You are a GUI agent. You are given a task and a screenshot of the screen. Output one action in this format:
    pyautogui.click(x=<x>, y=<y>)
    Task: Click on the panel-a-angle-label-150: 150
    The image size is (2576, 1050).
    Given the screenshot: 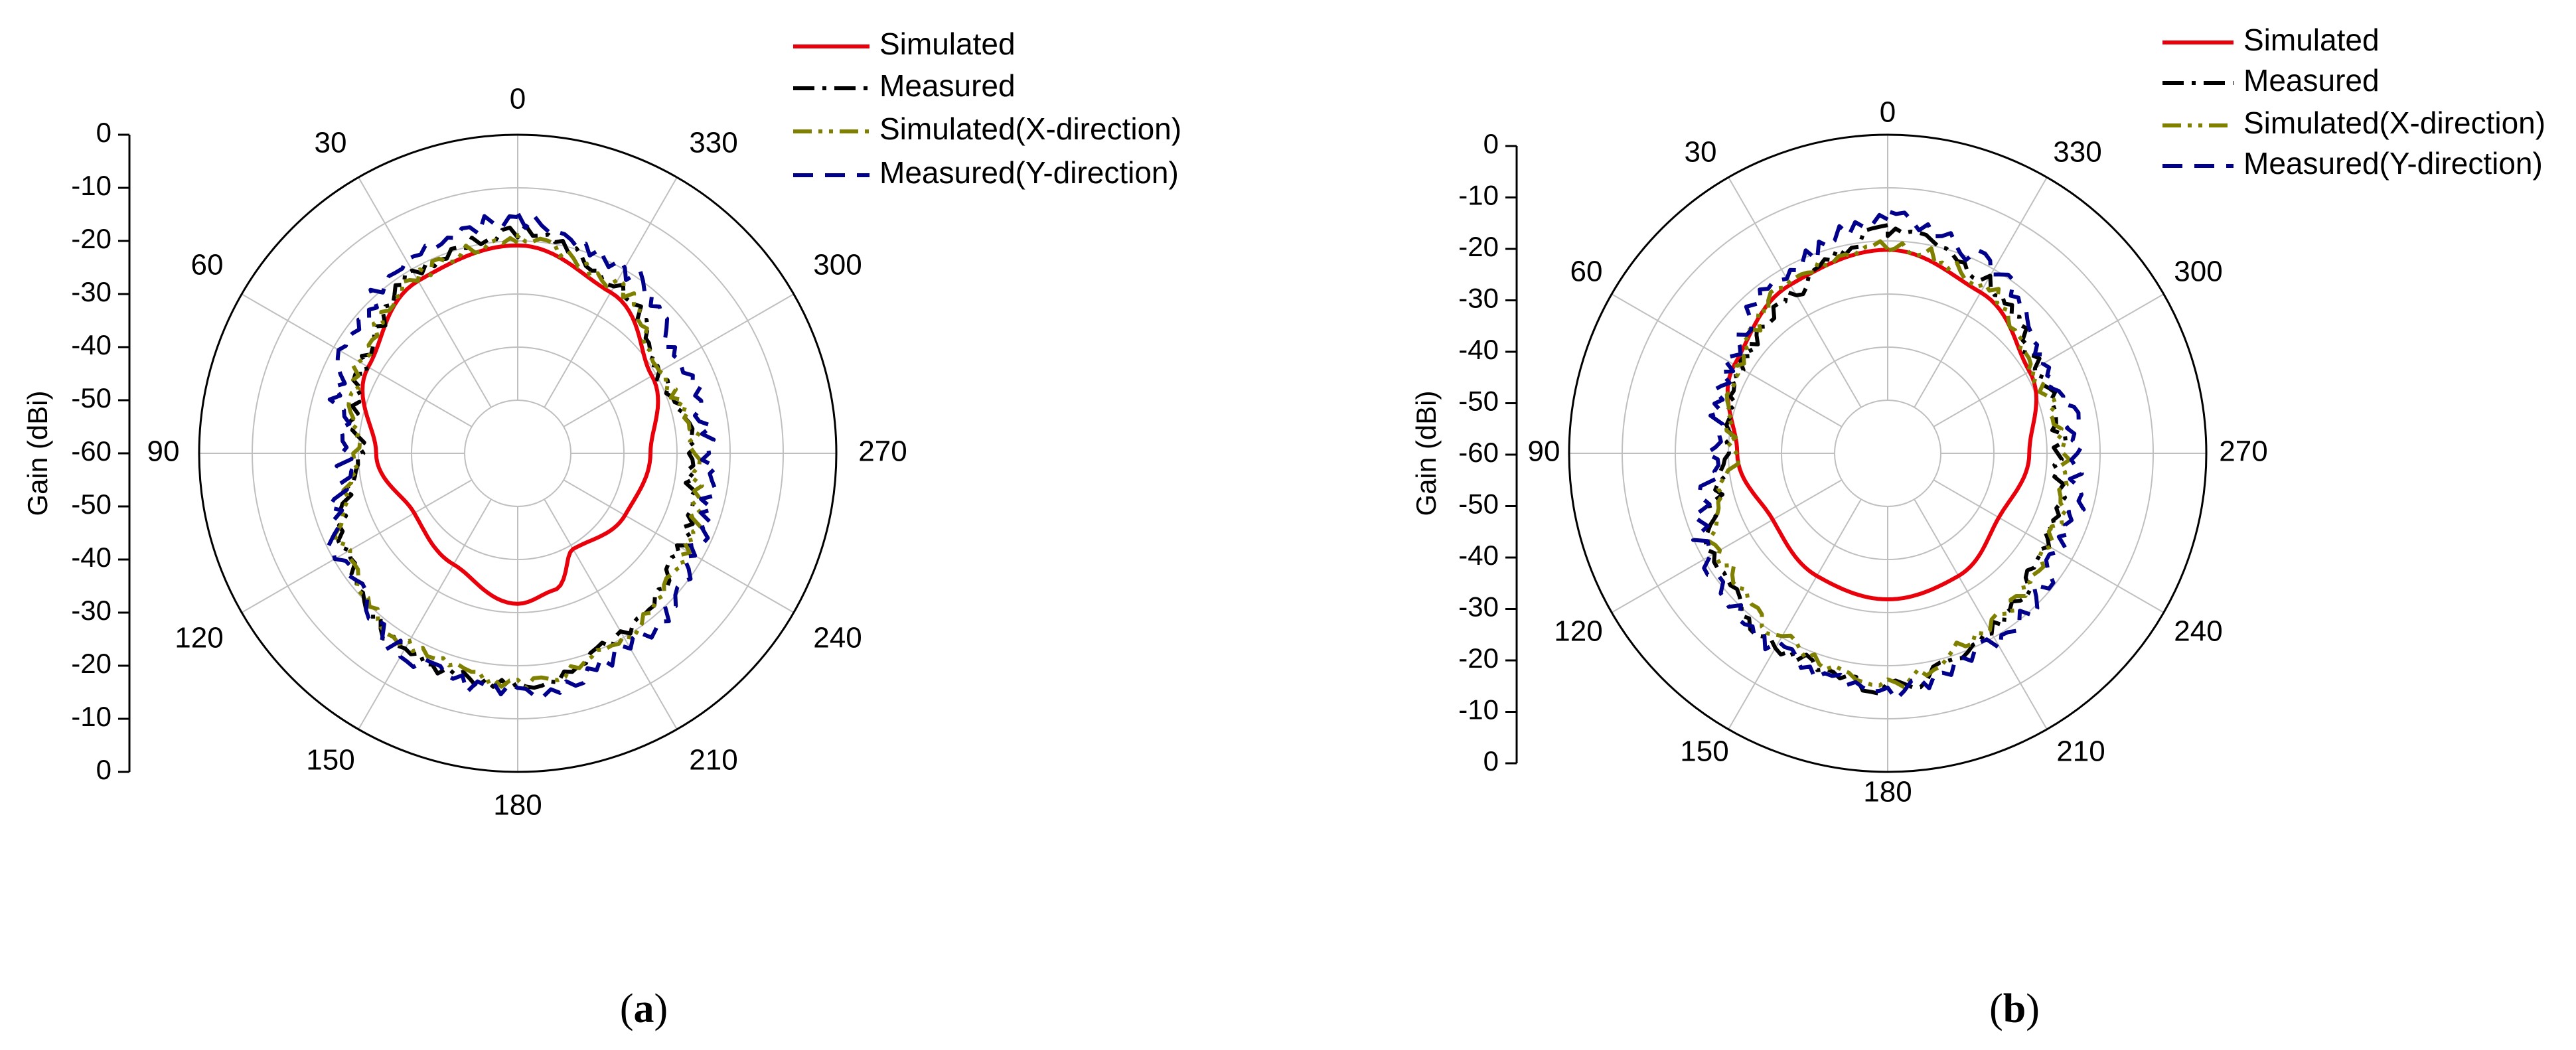 What is the action you would take?
    pyautogui.click(x=330, y=760)
    